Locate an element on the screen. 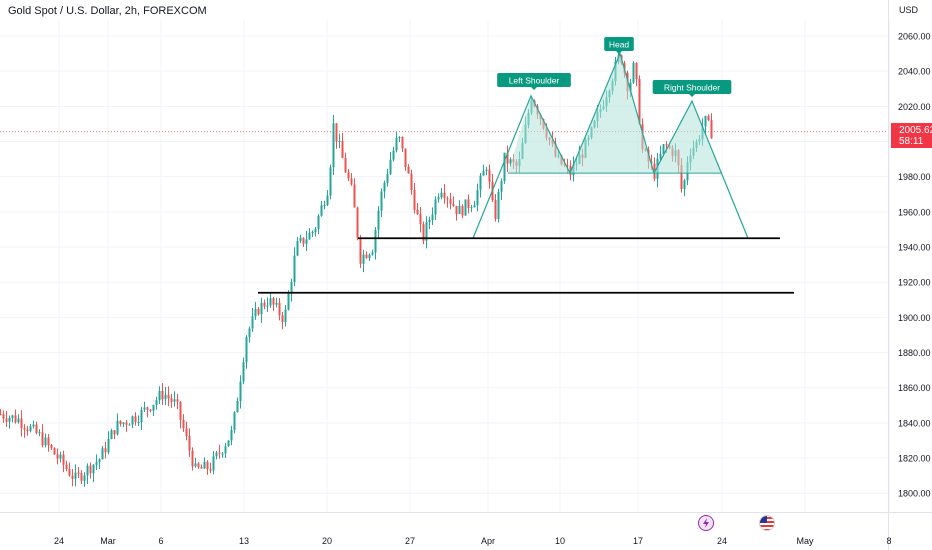 This screenshot has height=550, width=932. time-tick-label: 10 is located at coordinates (560, 541).